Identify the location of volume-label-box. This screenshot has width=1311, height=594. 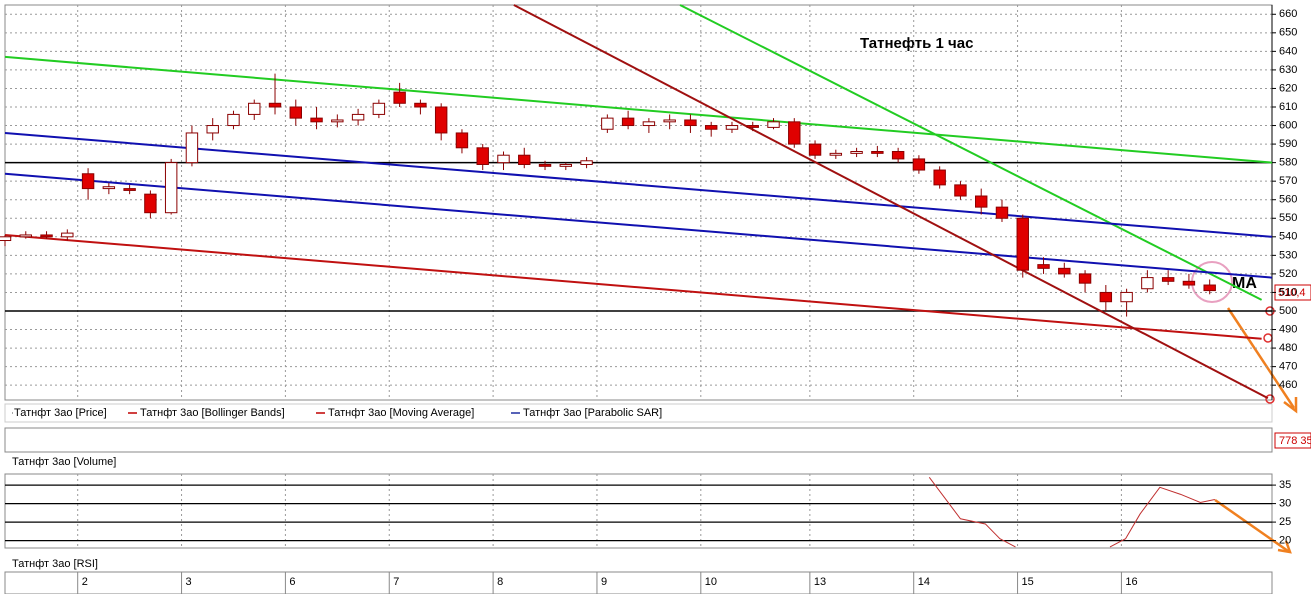
(1292, 440).